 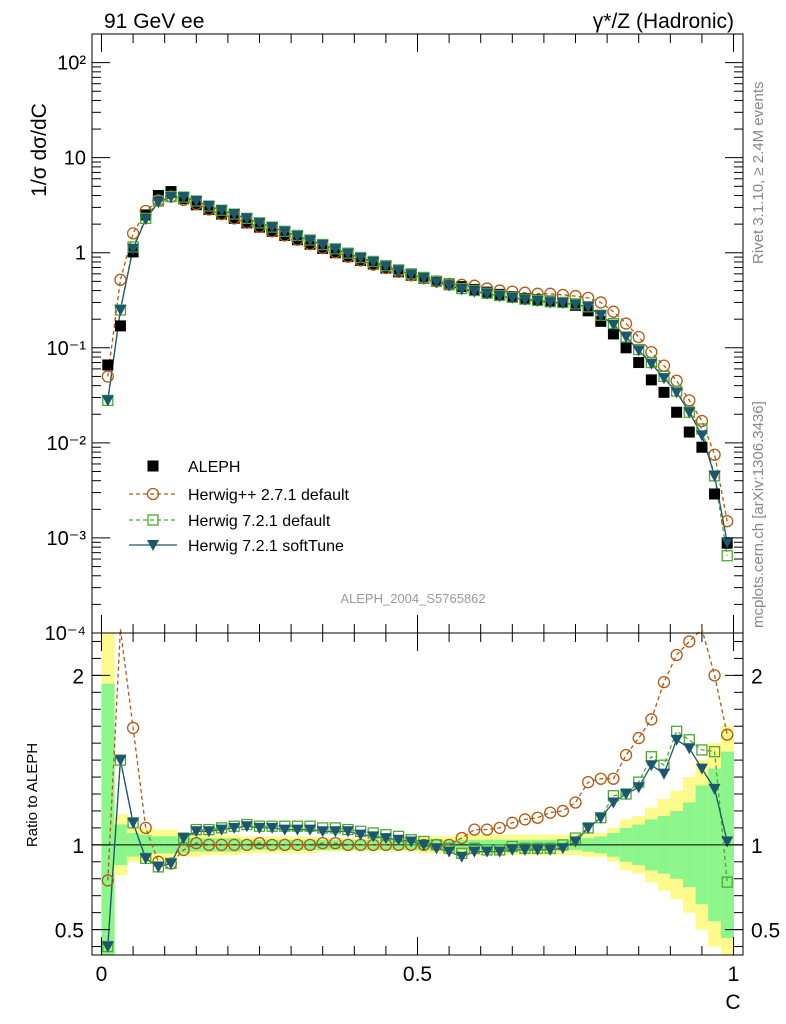 I want to click on ratio-y-tick-label: 0.5, so click(x=69, y=931).